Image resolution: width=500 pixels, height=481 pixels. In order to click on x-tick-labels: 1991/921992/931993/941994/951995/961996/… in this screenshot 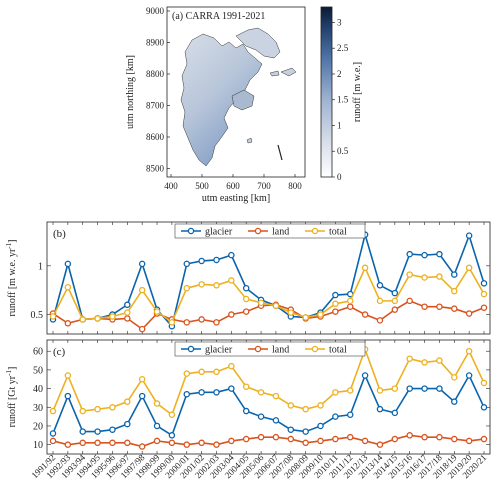, I will do `click(258, 466)`.